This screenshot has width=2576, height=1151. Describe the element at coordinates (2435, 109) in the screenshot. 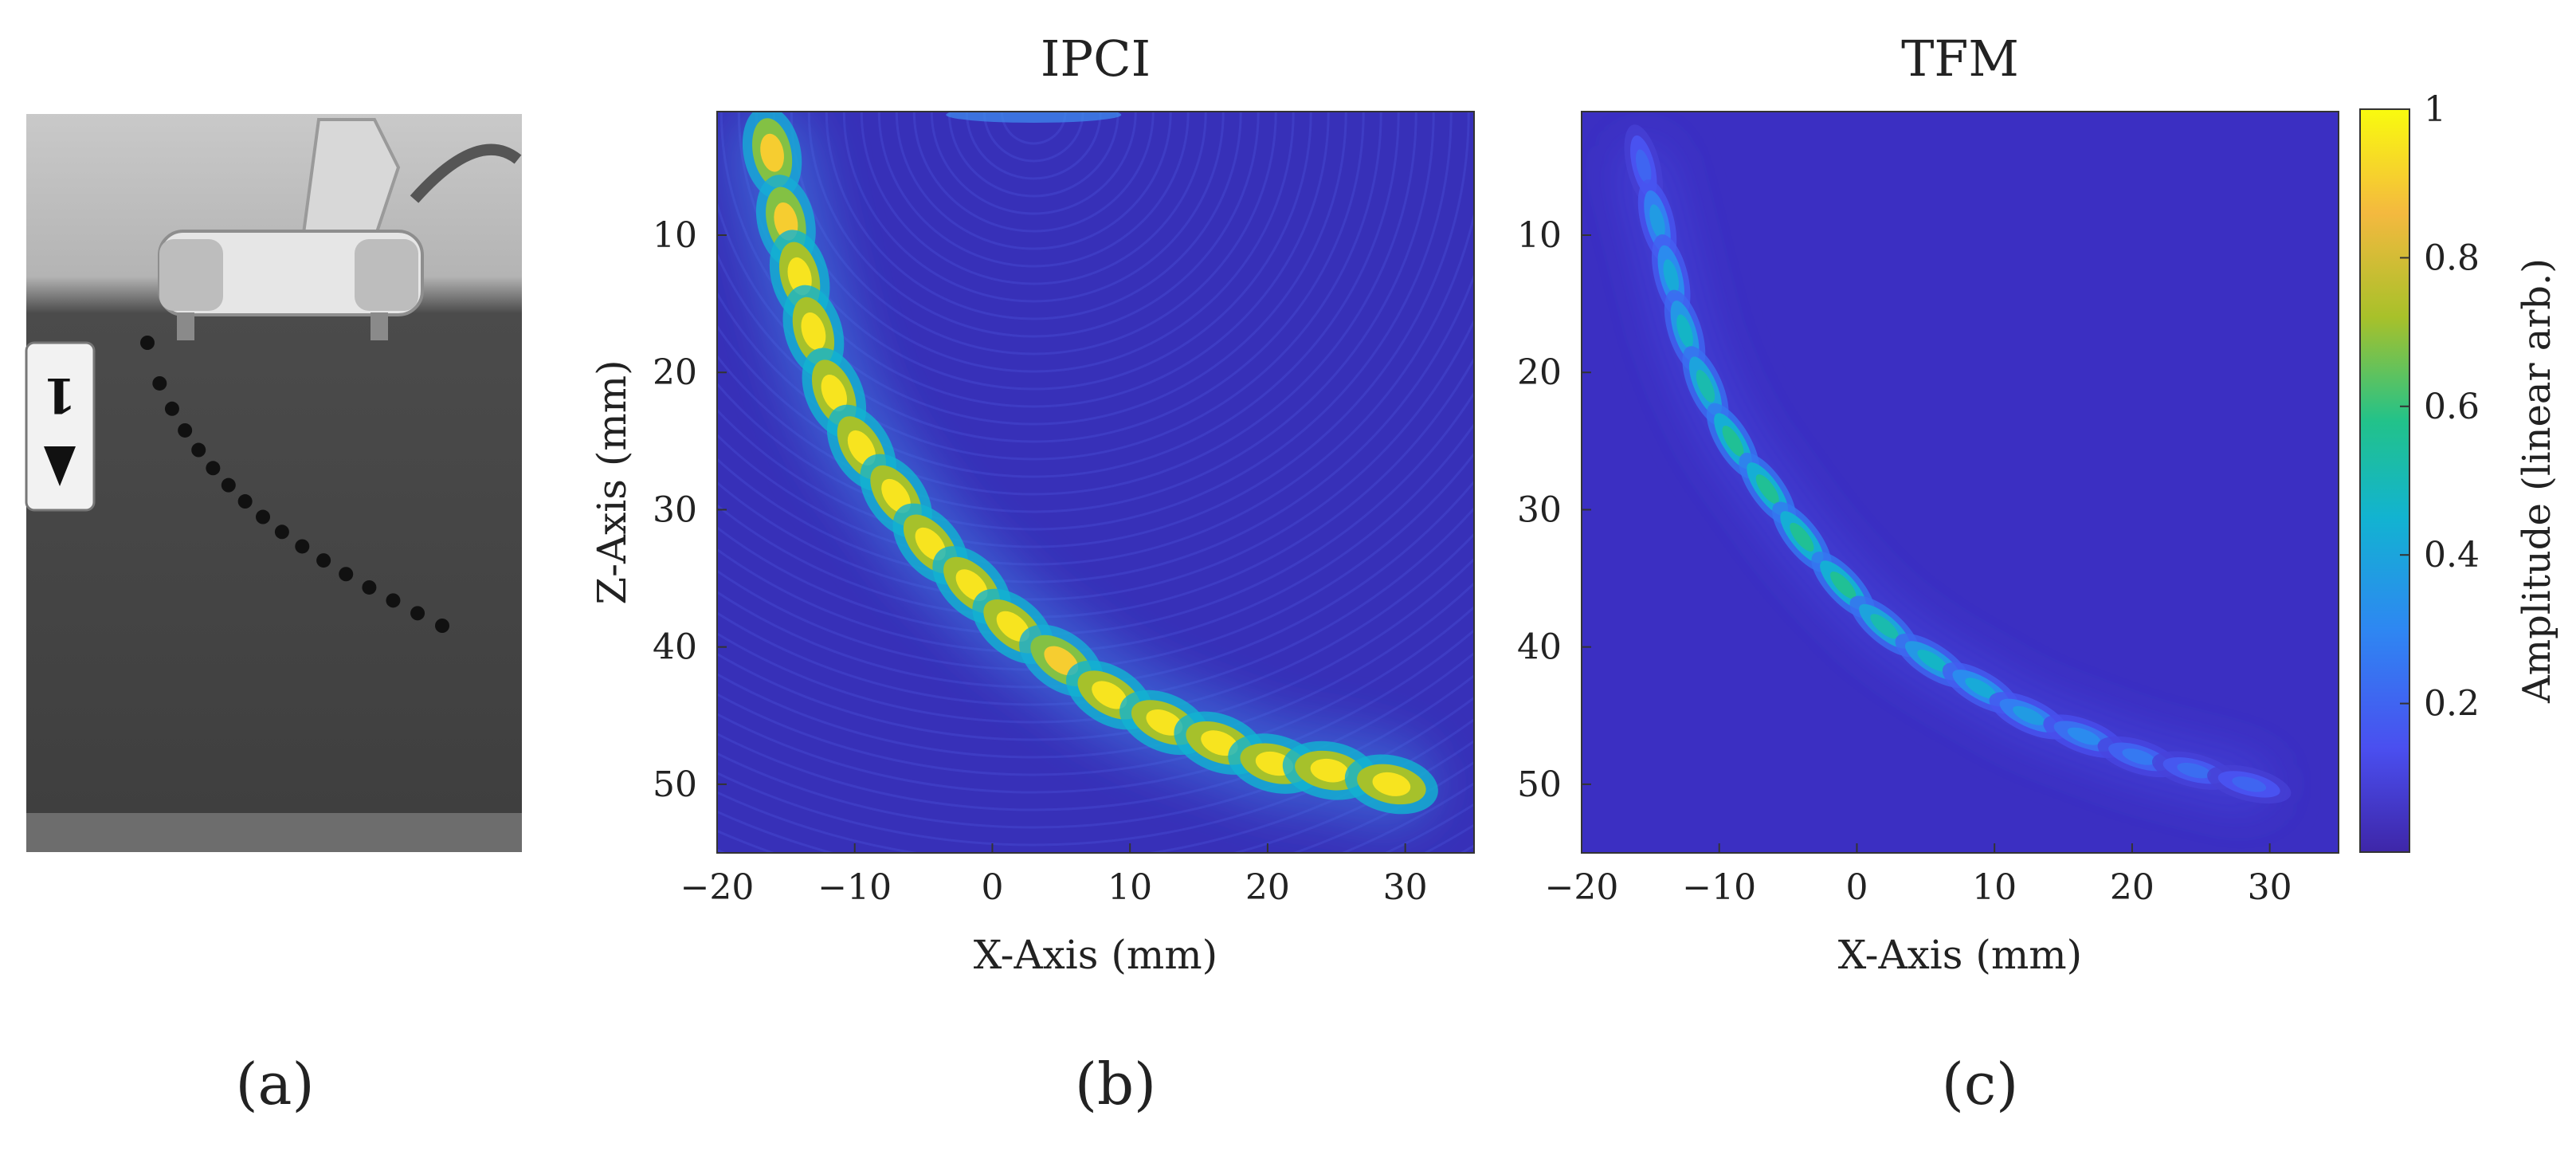

I see `colorbar-tick-label: 1` at that location.